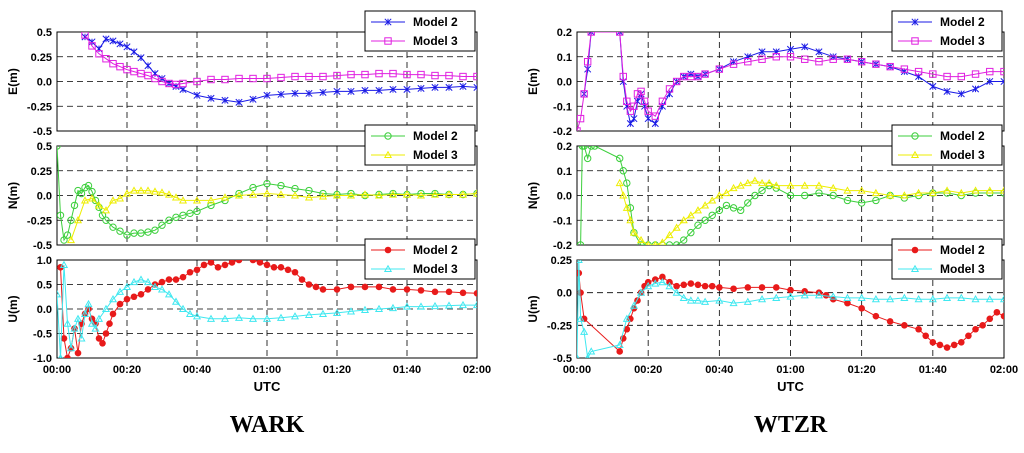  I want to click on x-tick-label: 01:20, so click(337, 370).